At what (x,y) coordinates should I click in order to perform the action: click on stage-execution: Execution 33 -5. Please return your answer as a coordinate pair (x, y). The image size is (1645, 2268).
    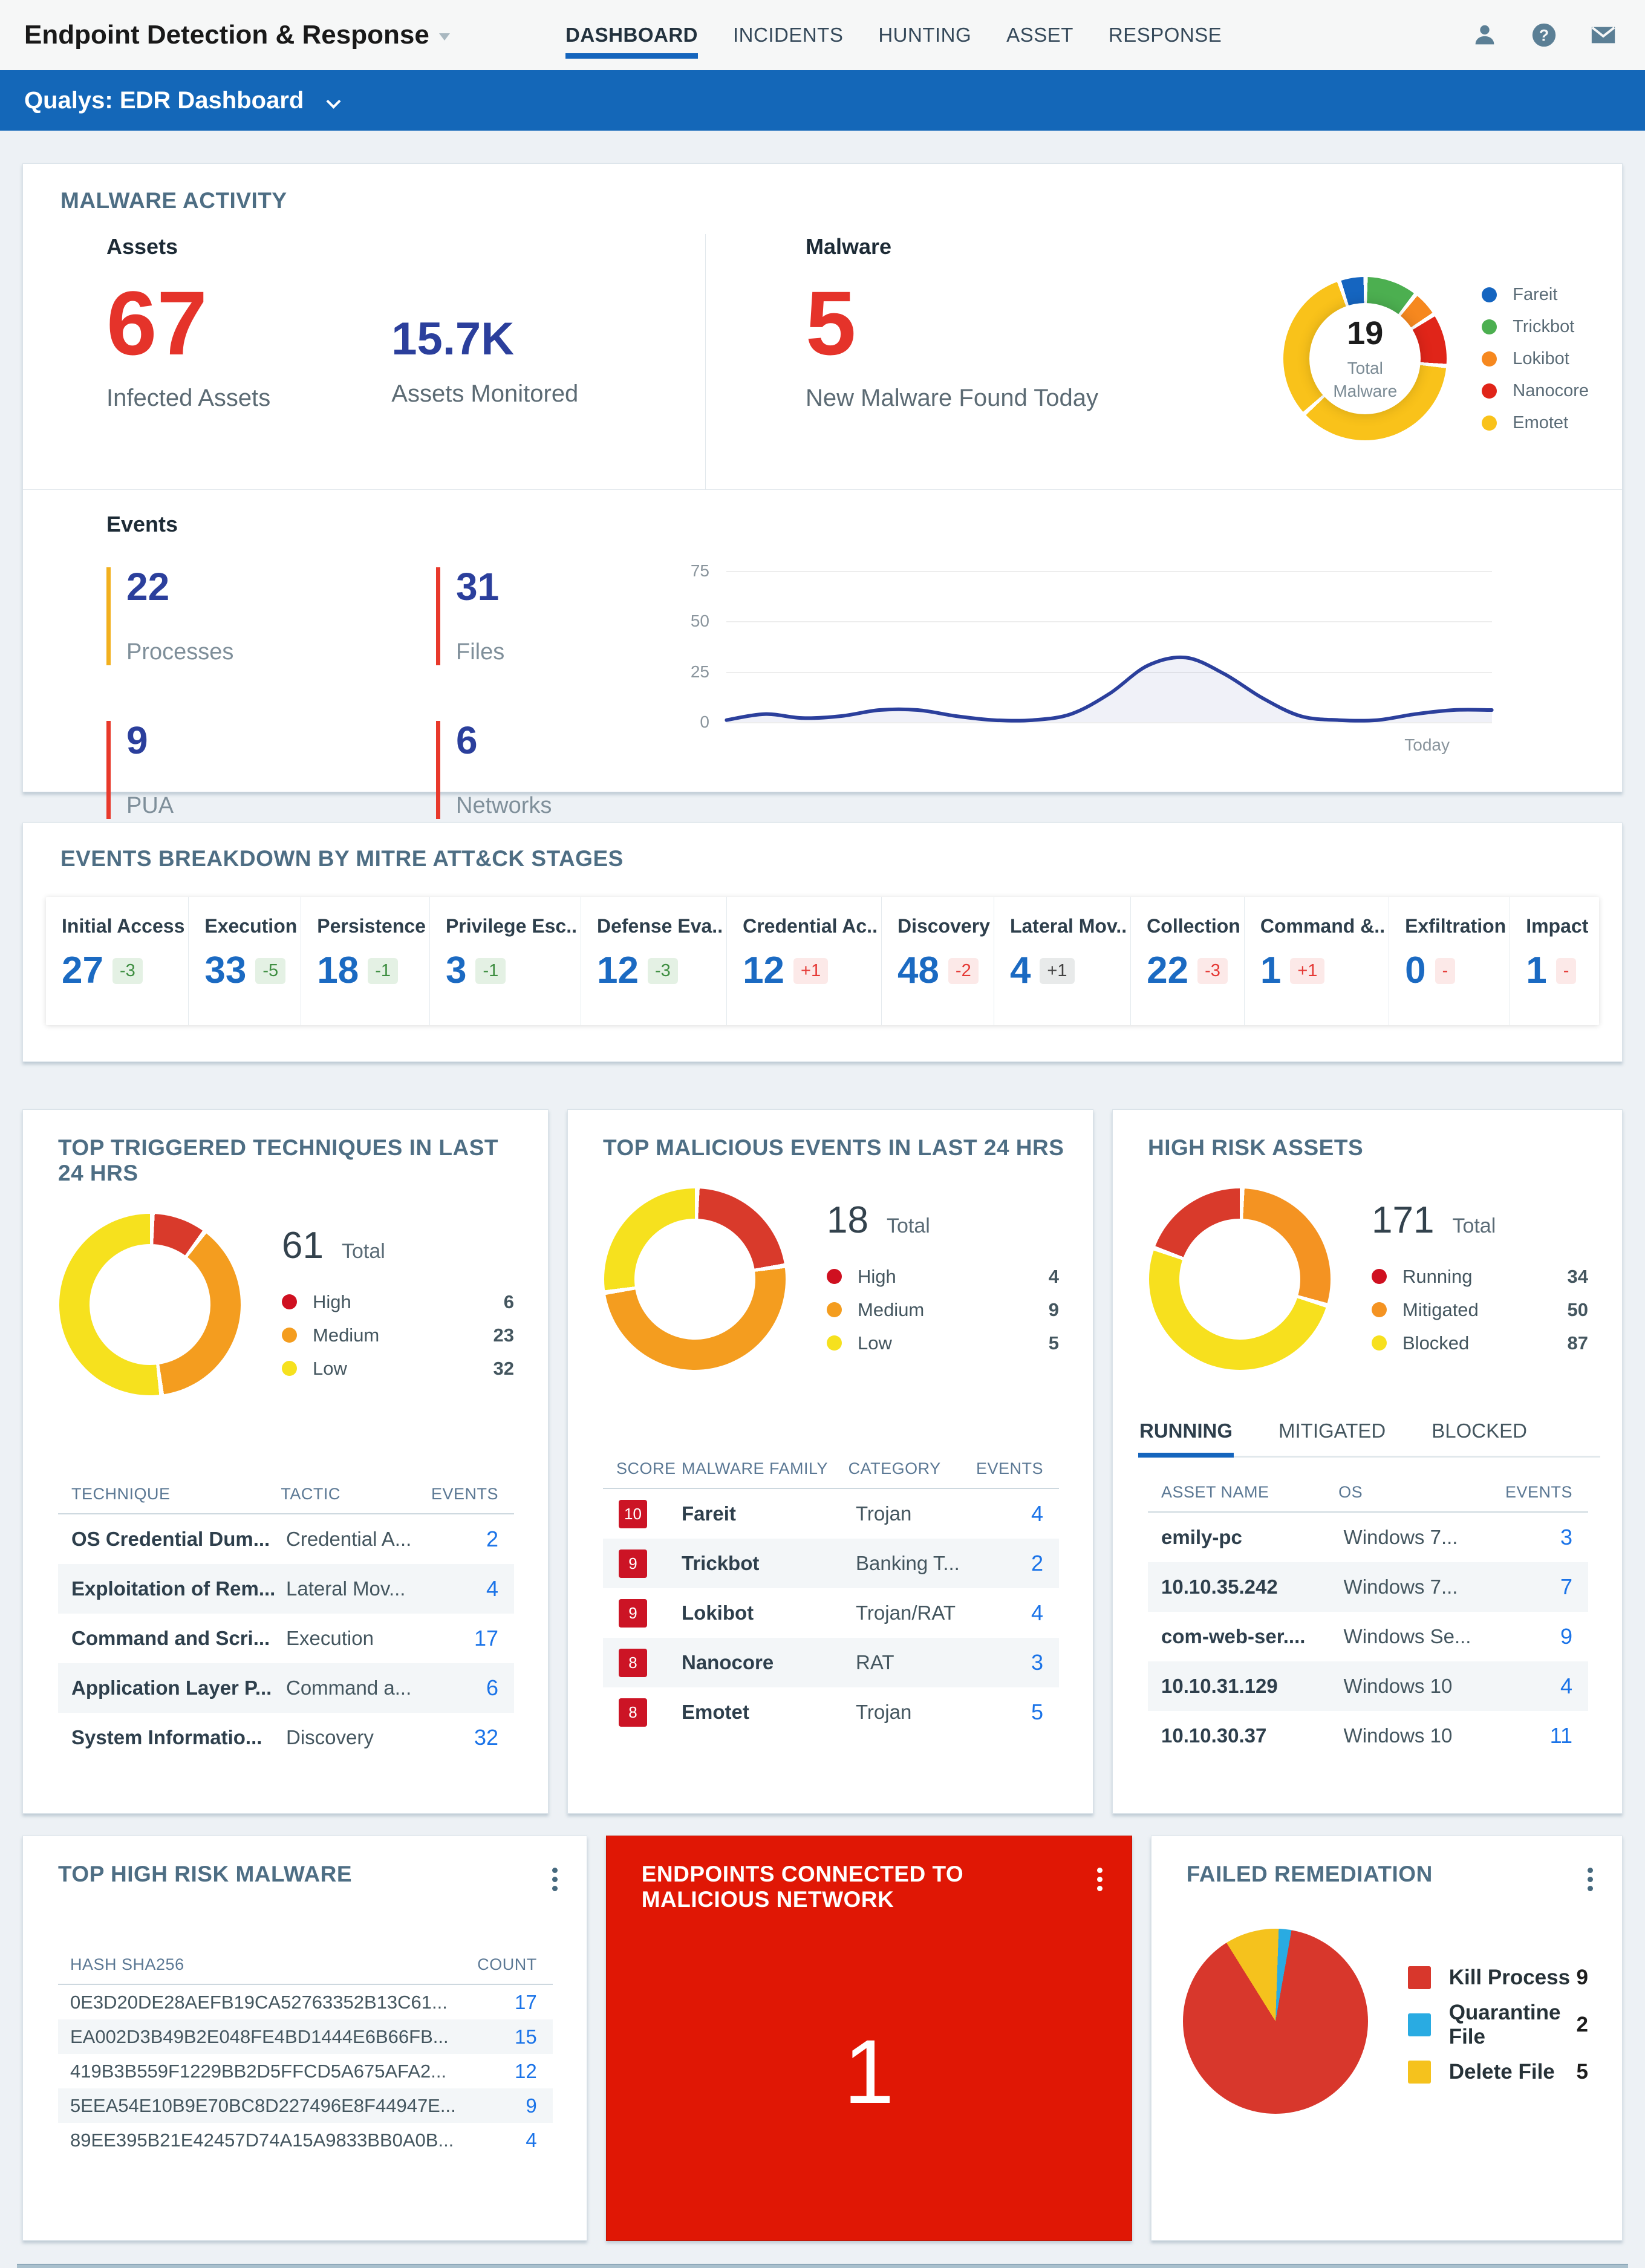
    Looking at the image, I should click on (244, 961).